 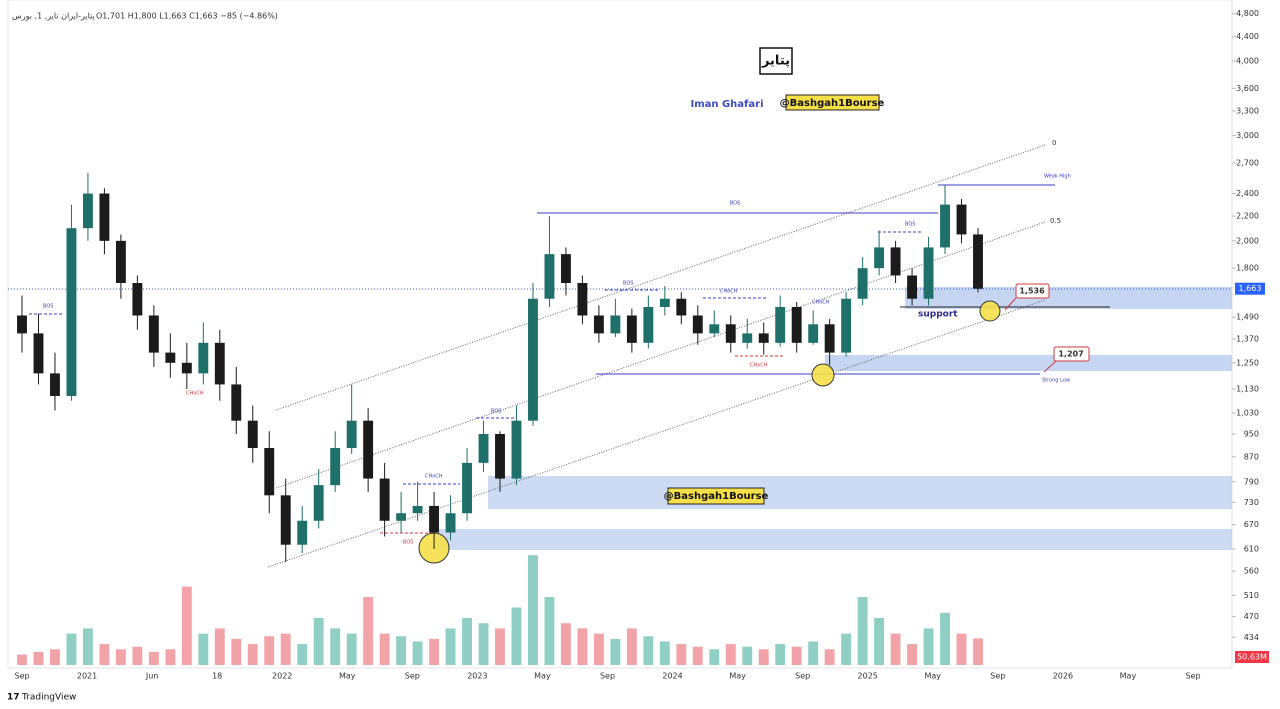 I want to click on ohlc: O1,701 H1,800 L1,663 C1,663 −85 (−4.86%), so click(x=187, y=16).